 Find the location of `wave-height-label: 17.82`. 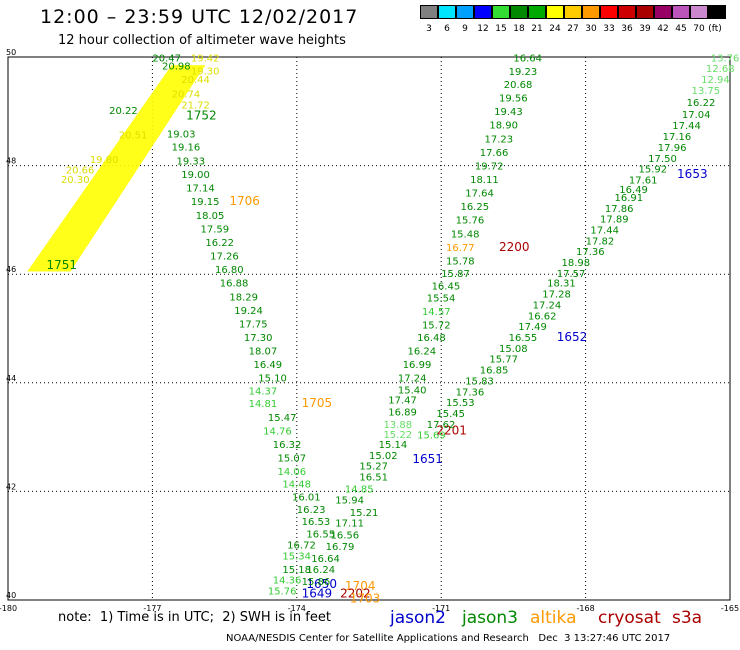

wave-height-label: 17.82 is located at coordinates (600, 241).